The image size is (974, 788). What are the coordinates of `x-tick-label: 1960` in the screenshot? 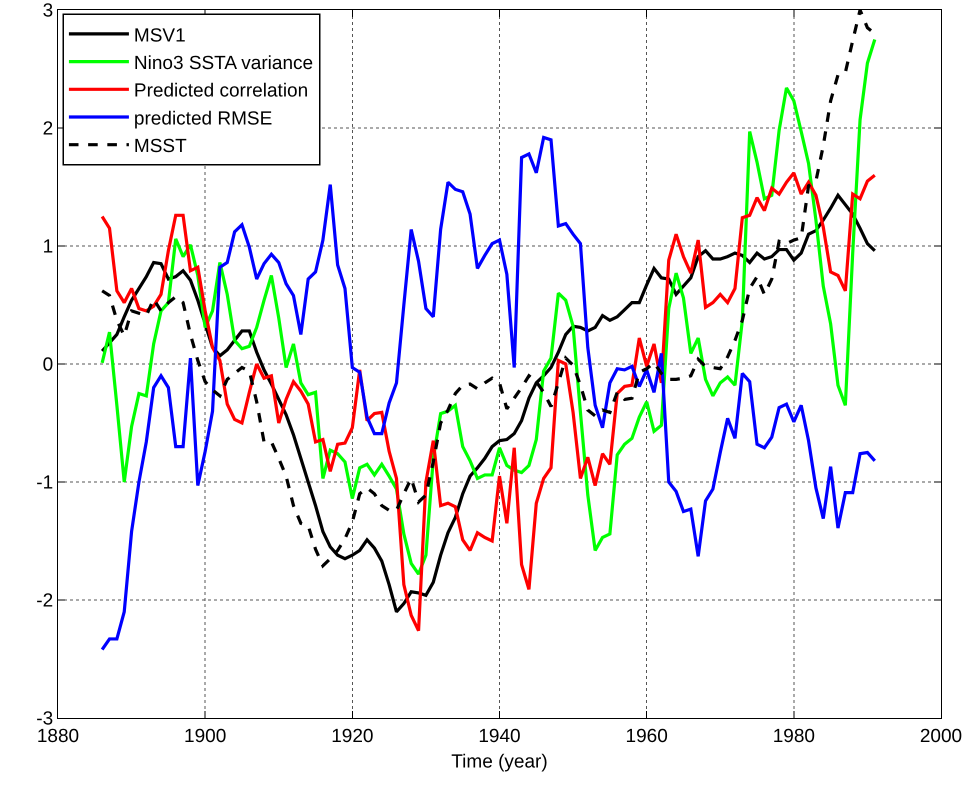 It's located at (647, 736).